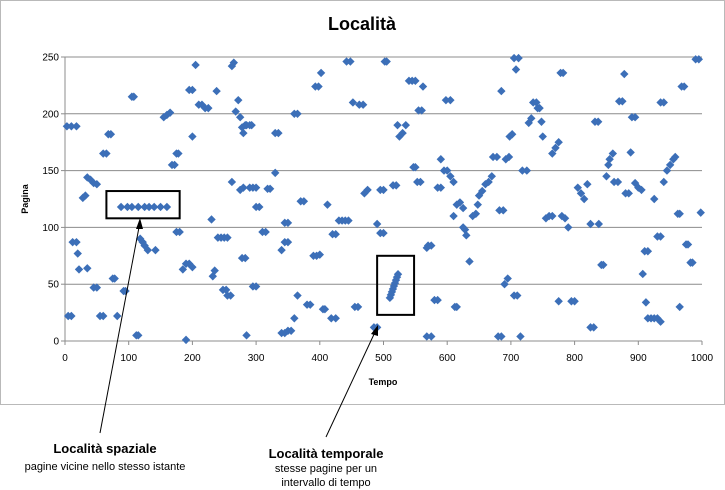 The image size is (725, 490). I want to click on x-axis-label: Tempo, so click(383, 382).